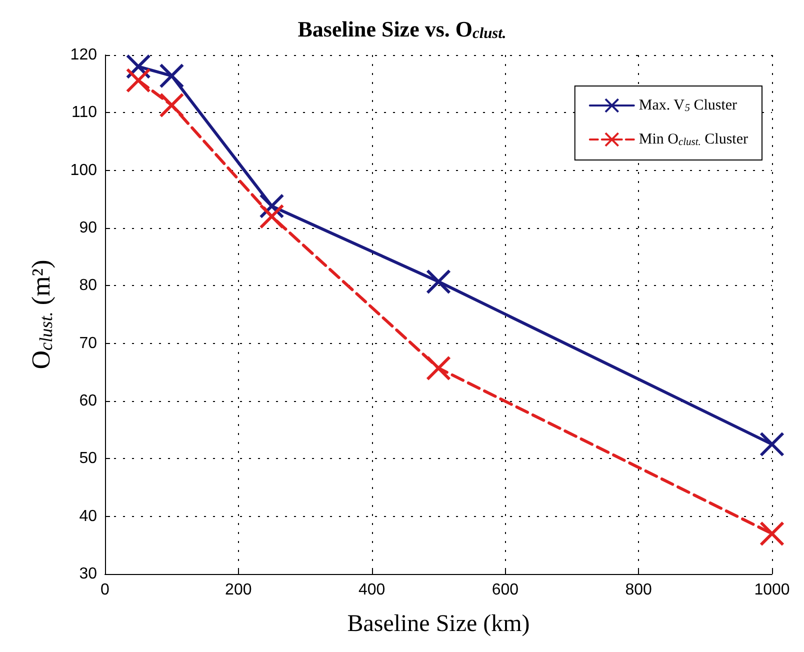  I want to click on chart-title: Baseline Size vs. Oclust., so click(402, 29).